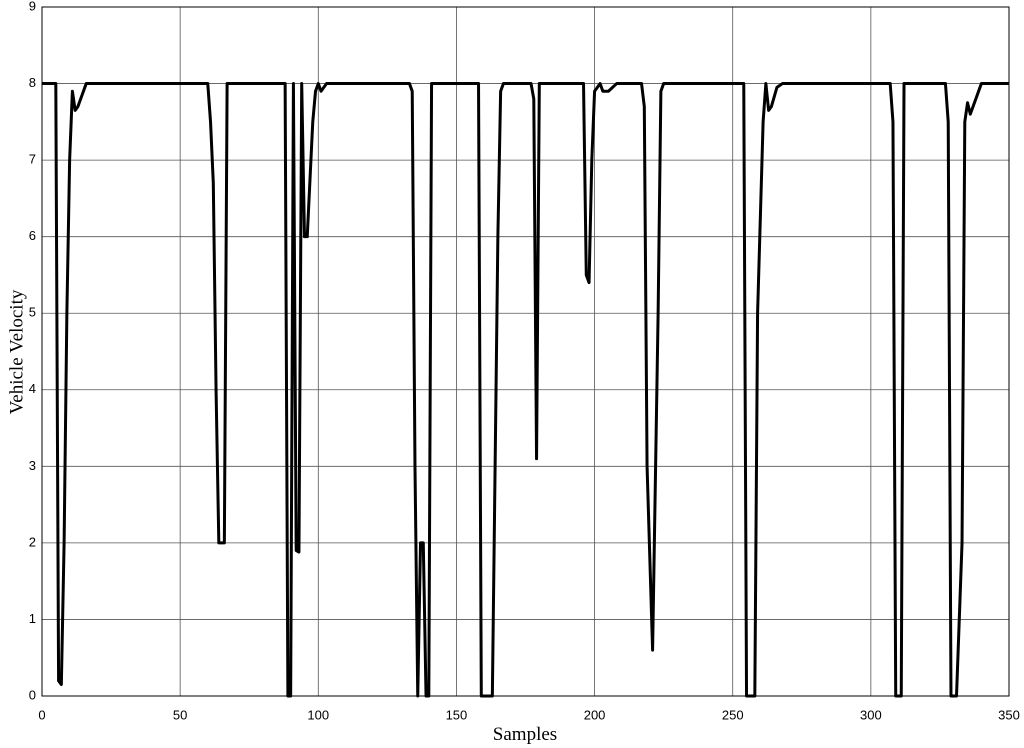 The width and height of the screenshot is (1024, 748). What do you see at coordinates (32, 388) in the screenshot?
I see `y-tick-label: 4` at bounding box center [32, 388].